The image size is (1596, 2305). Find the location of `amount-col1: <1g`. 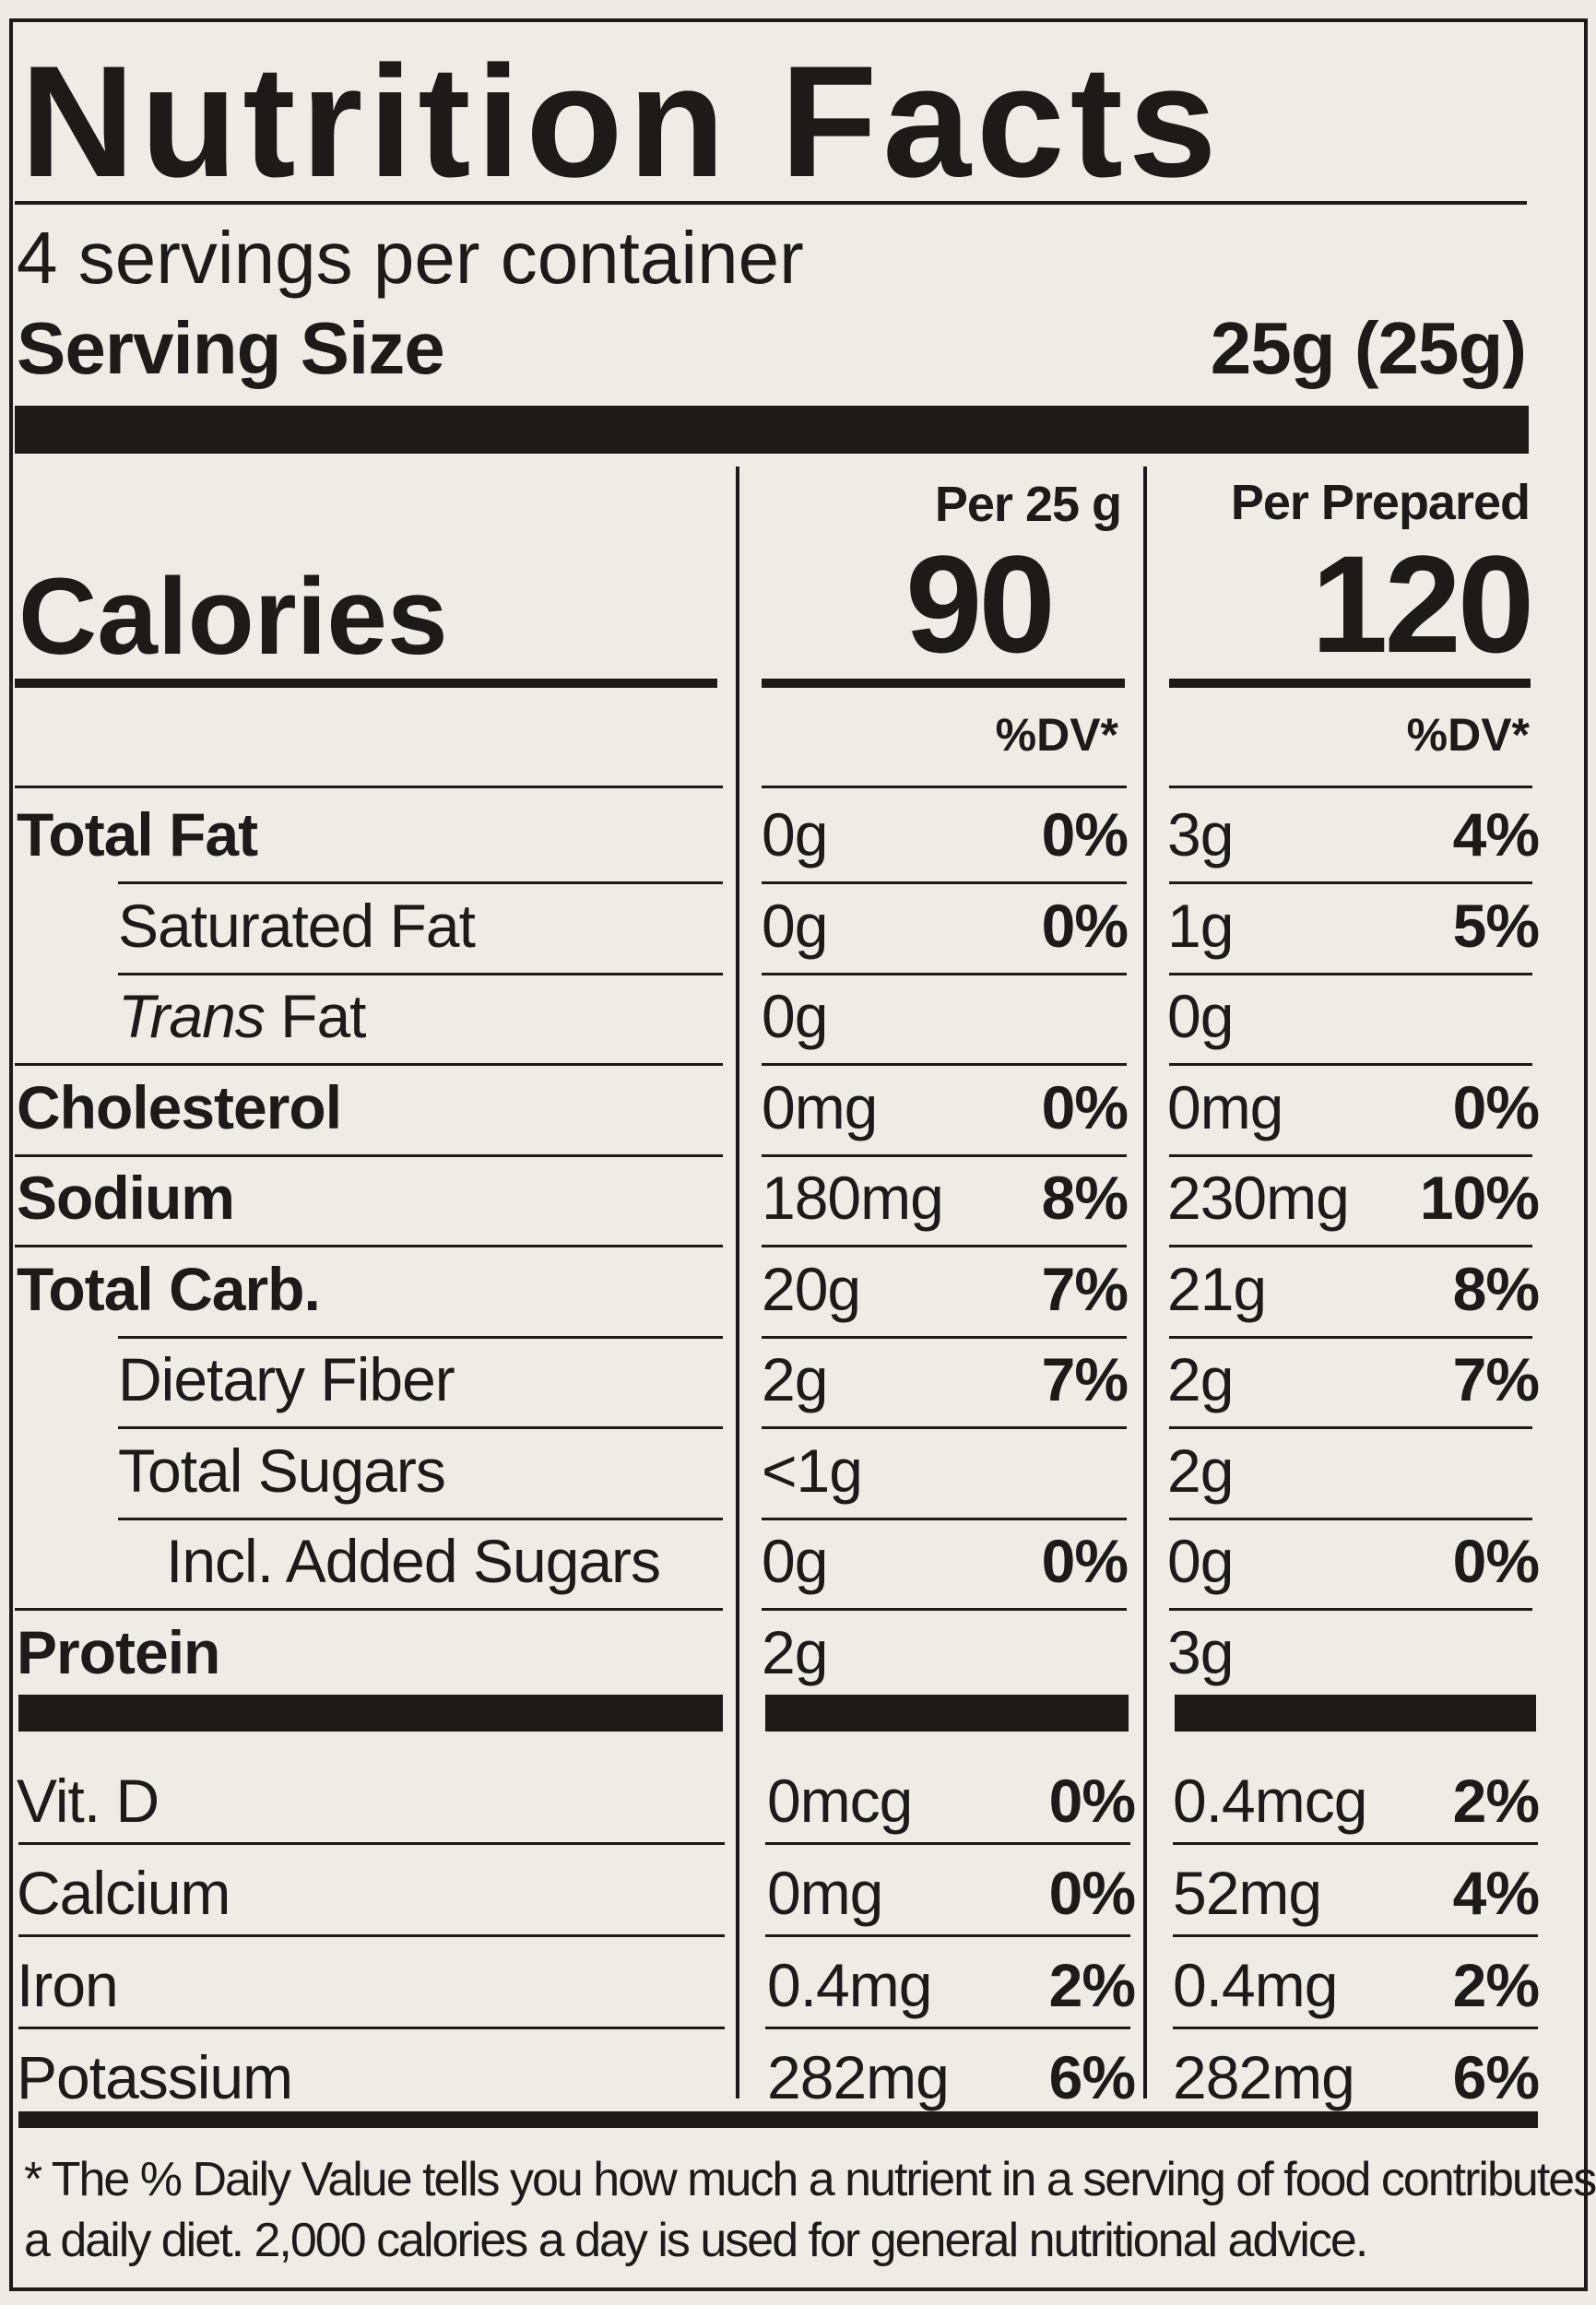

amount-col1: <1g is located at coordinates (812, 1471).